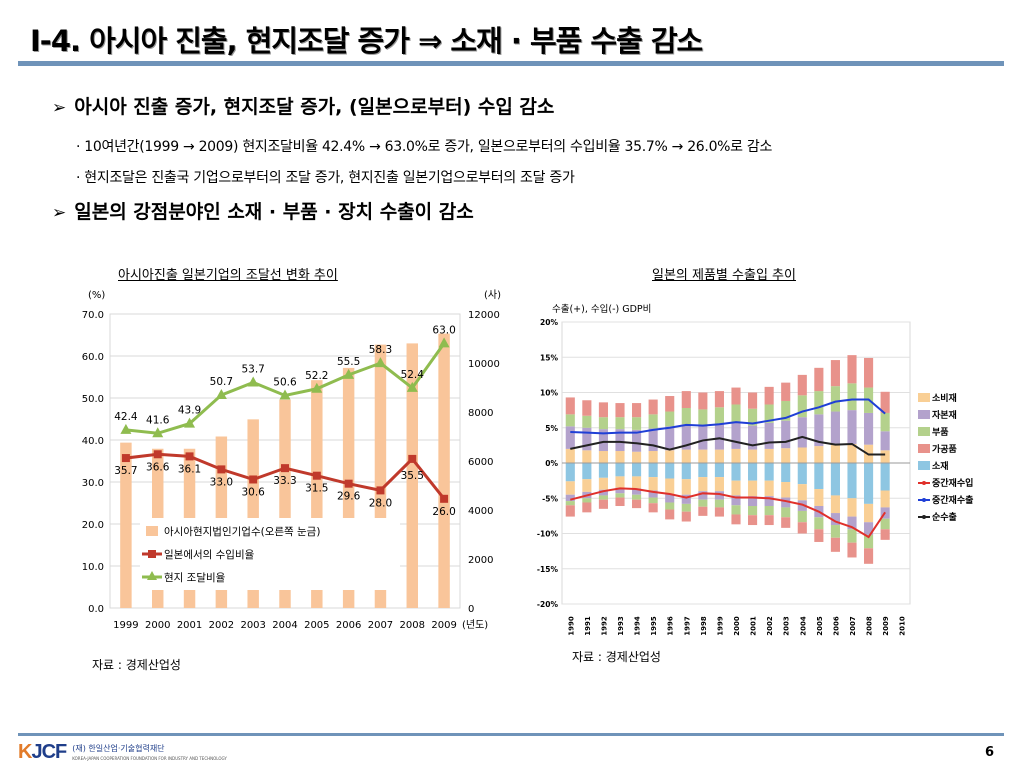 The image size is (1024, 768). What do you see at coordinates (221, 625) in the screenshot?
I see `x-tick-label: 2002` at bounding box center [221, 625].